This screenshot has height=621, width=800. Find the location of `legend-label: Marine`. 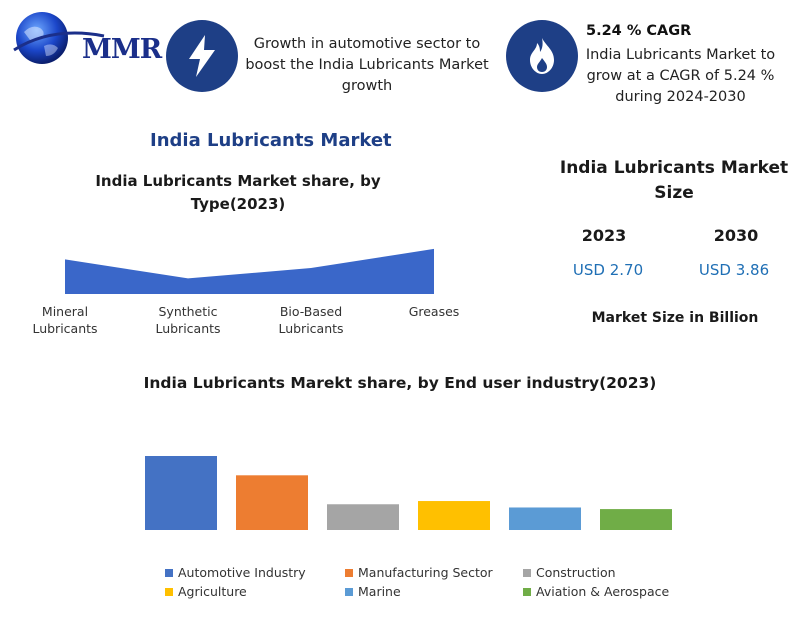

legend-label: Marine is located at coordinates (379, 591).